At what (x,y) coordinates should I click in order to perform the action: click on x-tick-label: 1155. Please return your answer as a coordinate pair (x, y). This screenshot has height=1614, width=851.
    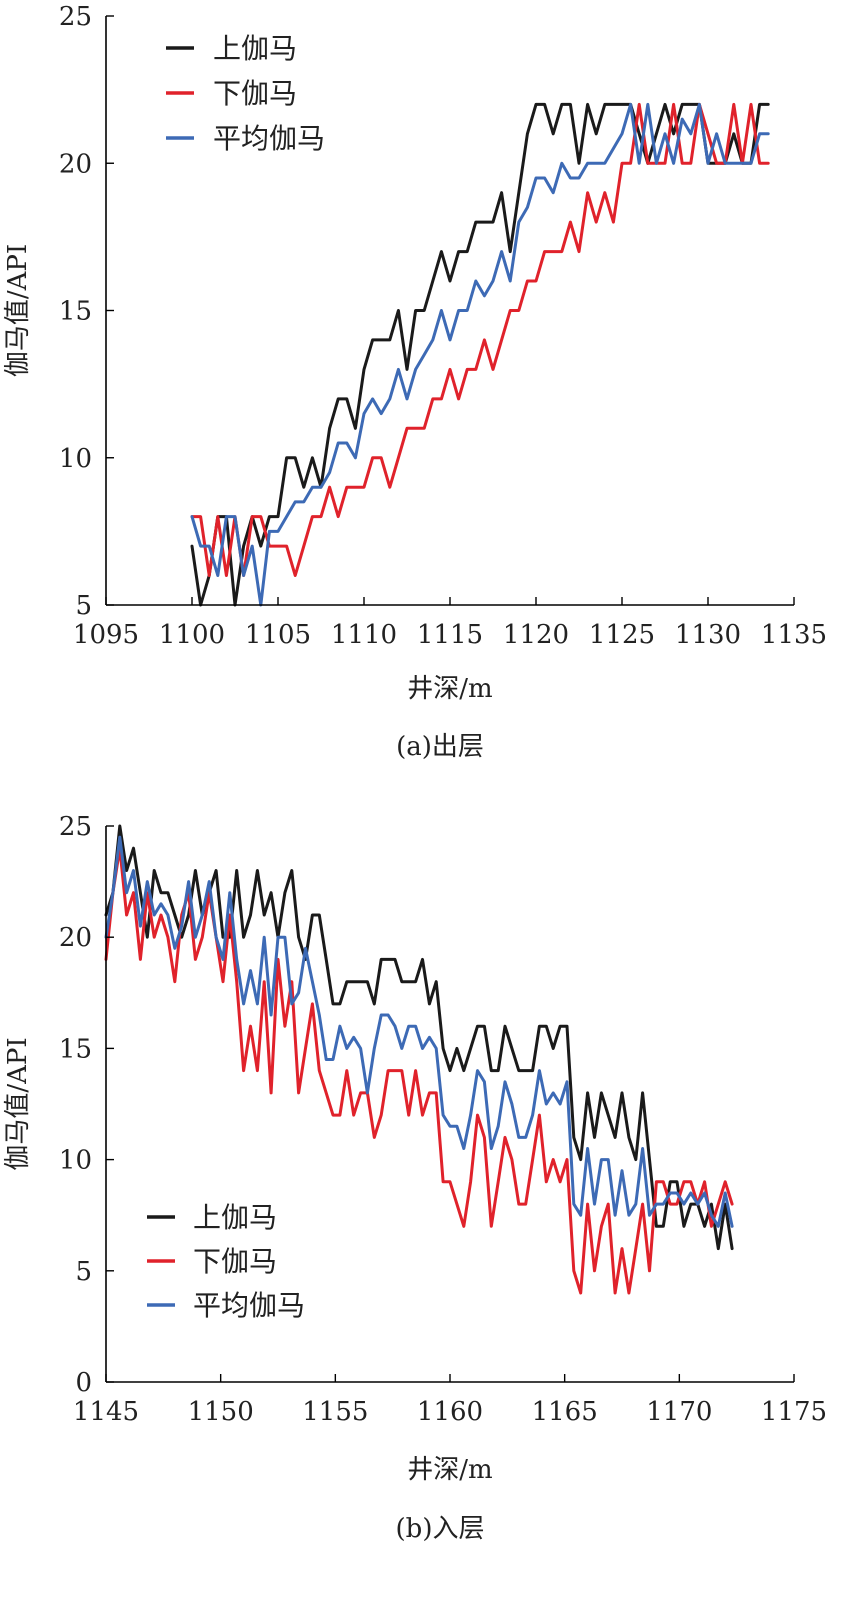
    Looking at the image, I should click on (335, 1412).